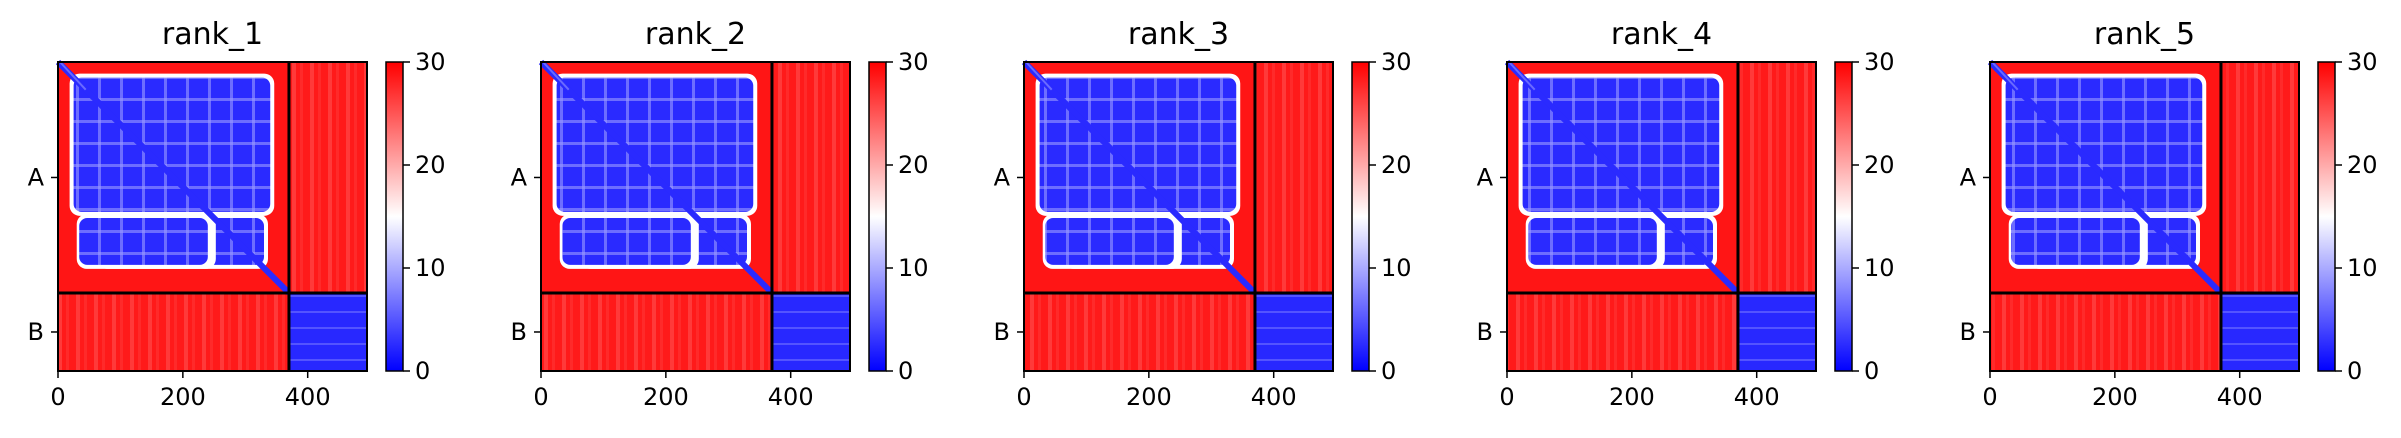 This screenshot has width=2401, height=438. I want to click on panel-title: rank_3, so click(1178, 34).